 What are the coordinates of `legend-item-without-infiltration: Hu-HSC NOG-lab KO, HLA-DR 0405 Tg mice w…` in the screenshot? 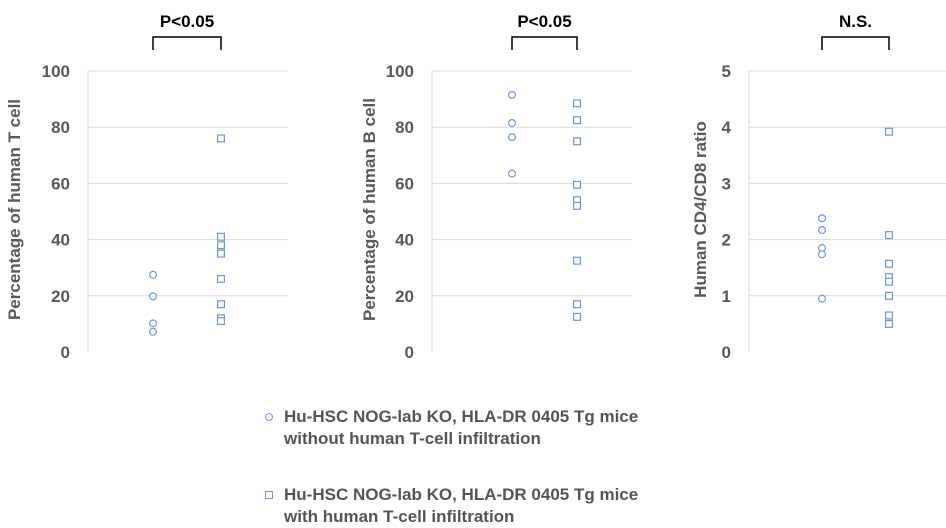 It's located at (450, 428).